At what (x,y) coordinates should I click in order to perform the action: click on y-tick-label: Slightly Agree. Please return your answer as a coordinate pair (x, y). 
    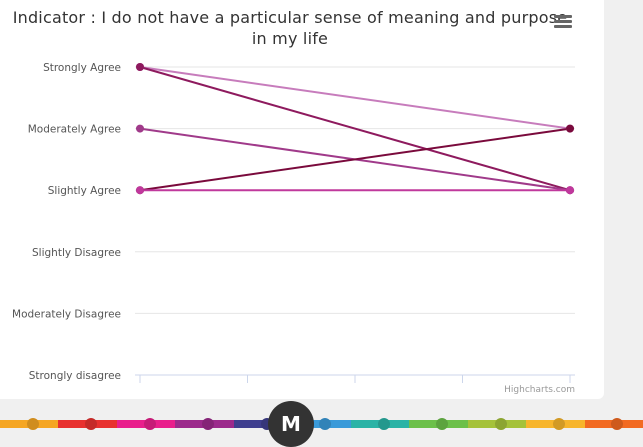
    Looking at the image, I should click on (84, 191).